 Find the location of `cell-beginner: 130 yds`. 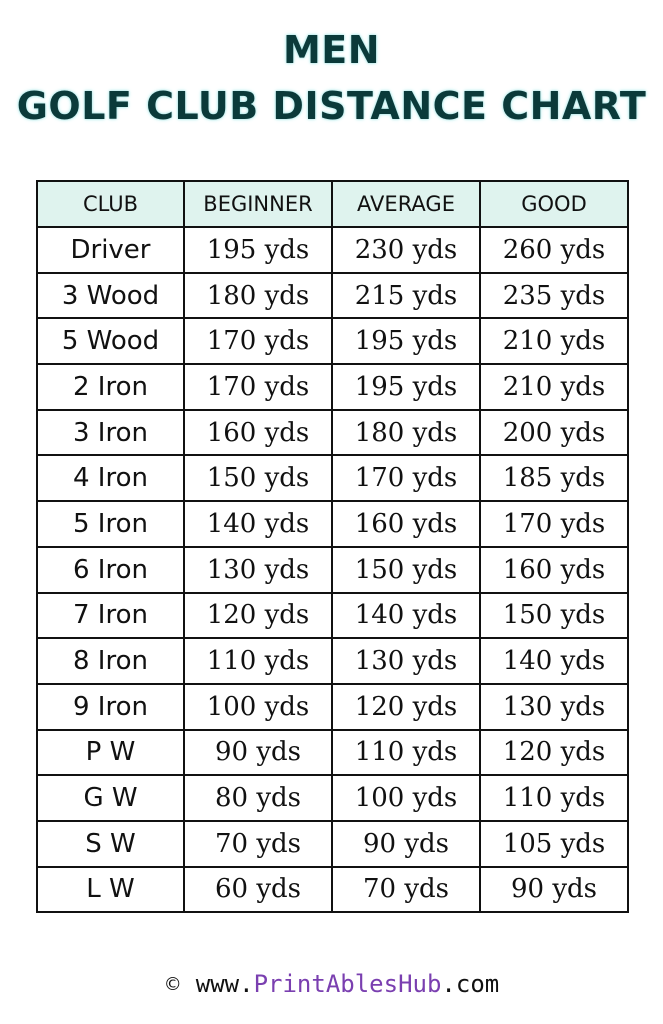

cell-beginner: 130 yds is located at coordinates (258, 569).